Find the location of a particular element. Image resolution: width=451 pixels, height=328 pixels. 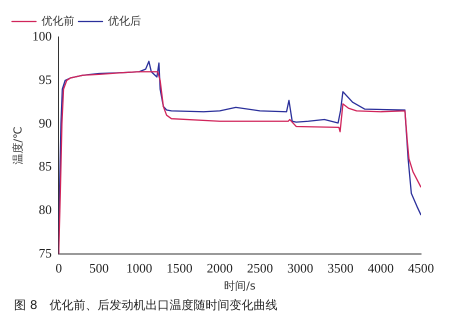

x-tick-label: 0 is located at coordinates (58, 268).